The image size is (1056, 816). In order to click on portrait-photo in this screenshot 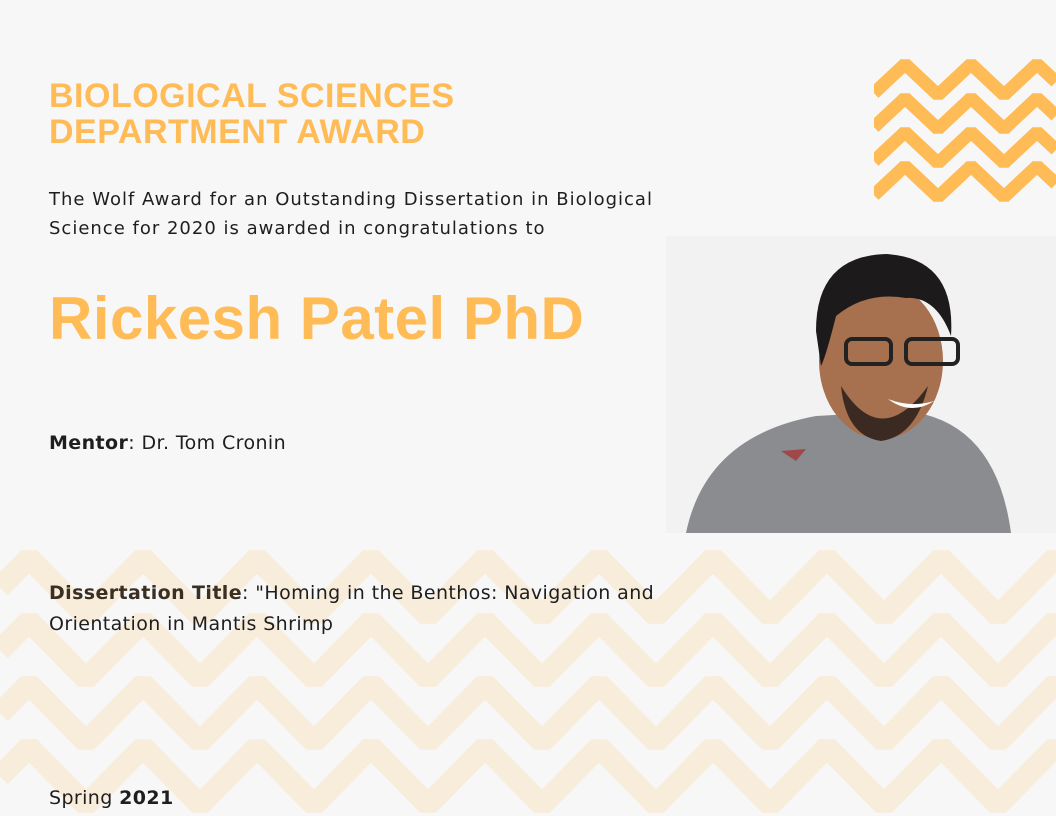, I will do `click(861, 384)`.